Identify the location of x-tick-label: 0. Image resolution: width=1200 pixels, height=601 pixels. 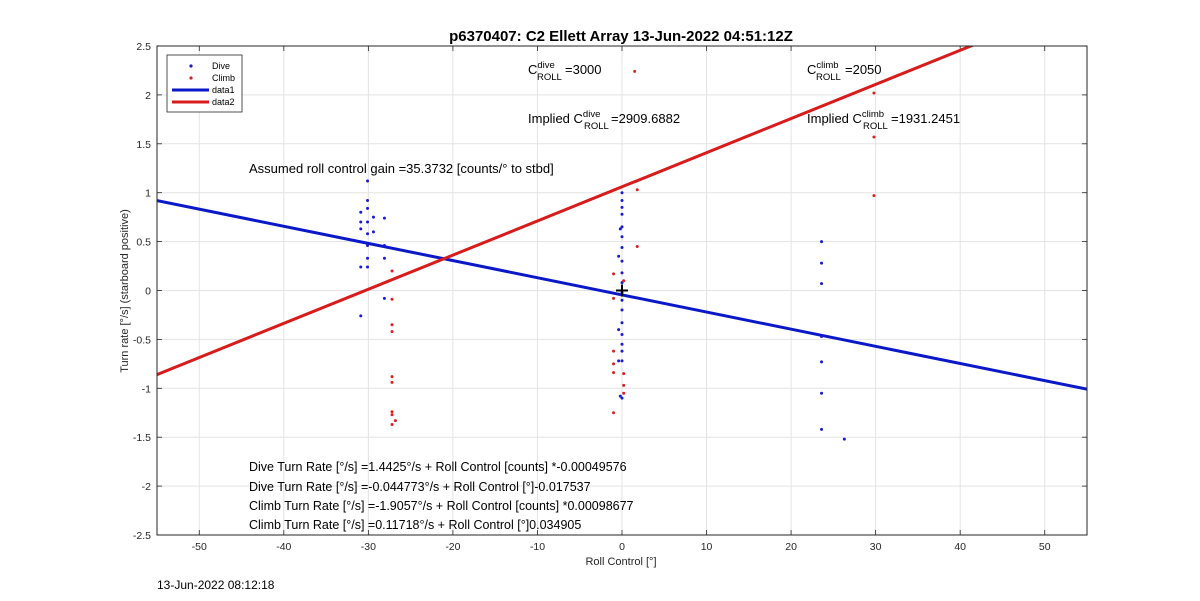
(622, 547).